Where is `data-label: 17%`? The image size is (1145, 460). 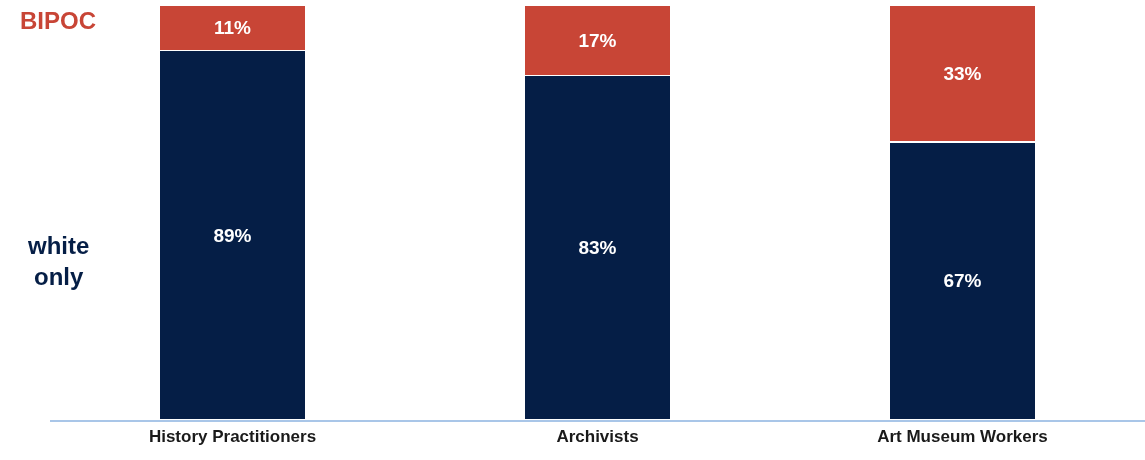 data-label: 17% is located at coordinates (597, 40).